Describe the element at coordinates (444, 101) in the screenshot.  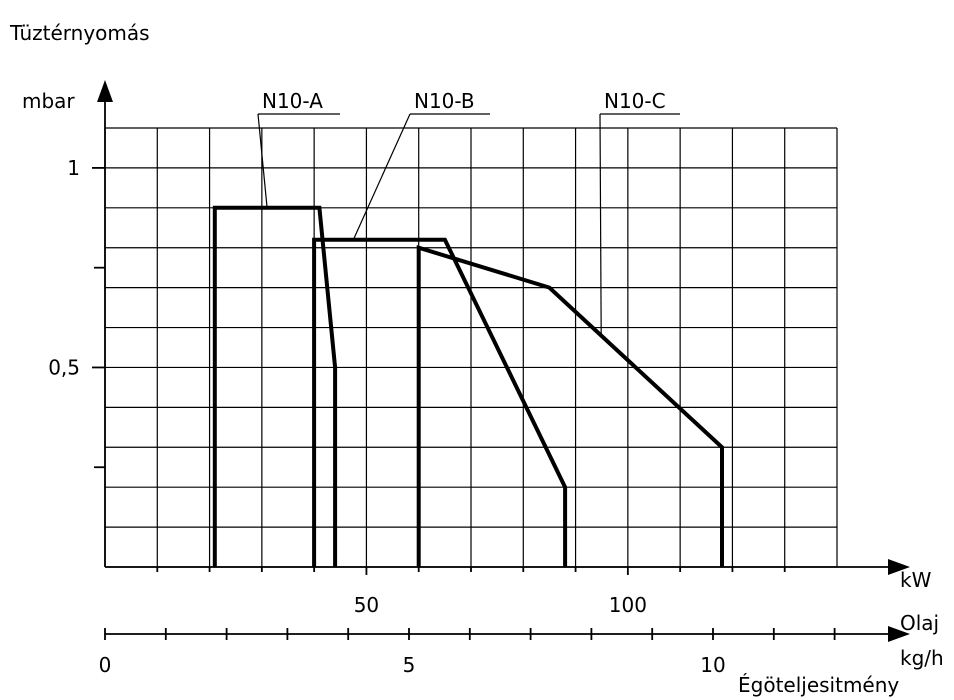
I see `series-label: N10-B` at that location.